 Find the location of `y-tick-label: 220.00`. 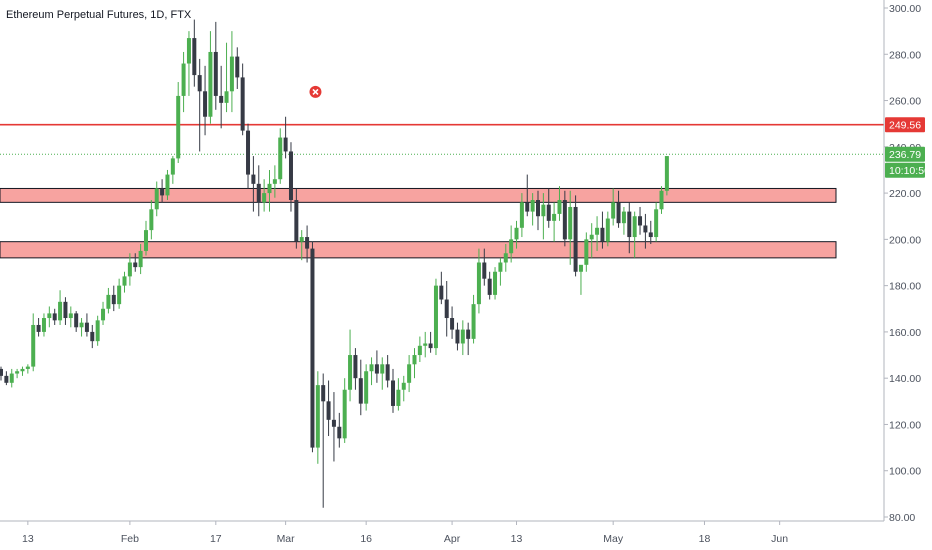

y-tick-label: 220.00 is located at coordinates (905, 194).